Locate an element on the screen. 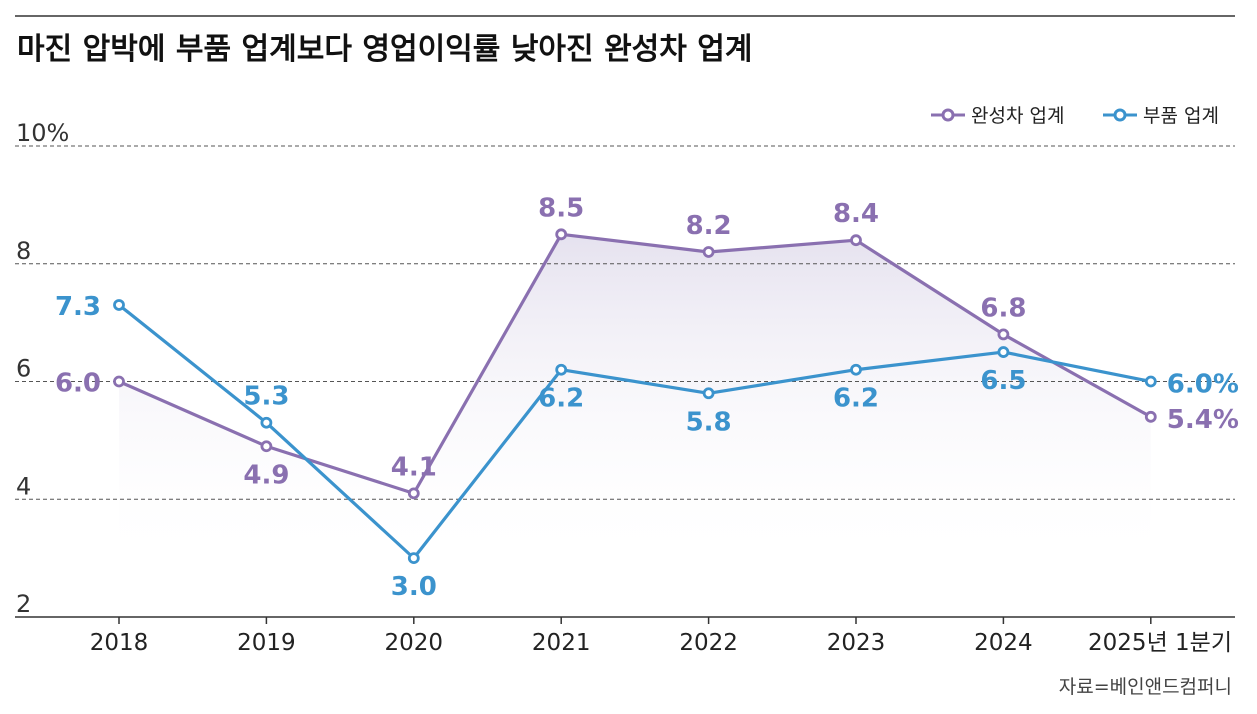 The height and width of the screenshot is (714, 1257). x-axis: 2018 2019 2020 2021 2022 2023 2024 2025년 1분기 is located at coordinates (625, 636).